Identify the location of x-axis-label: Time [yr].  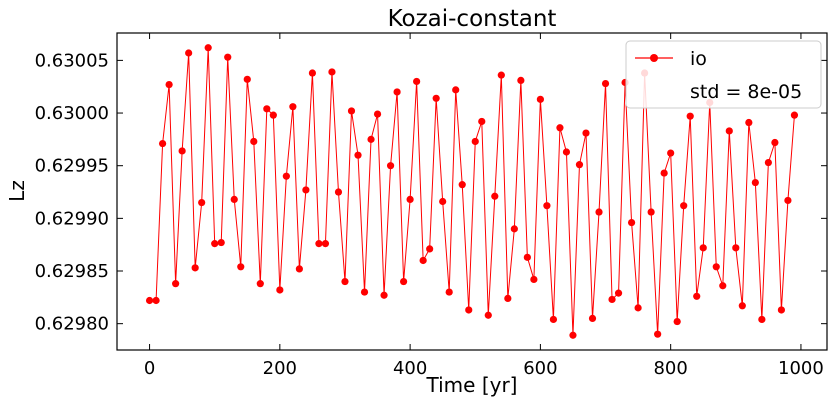
(472, 385).